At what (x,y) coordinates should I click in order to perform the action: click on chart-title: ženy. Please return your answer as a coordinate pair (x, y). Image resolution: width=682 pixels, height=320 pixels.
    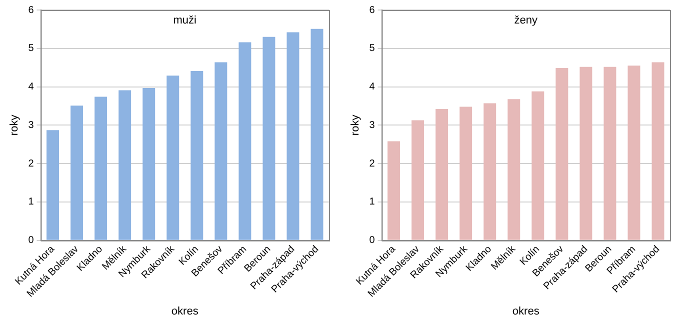
    Looking at the image, I should click on (526, 20).